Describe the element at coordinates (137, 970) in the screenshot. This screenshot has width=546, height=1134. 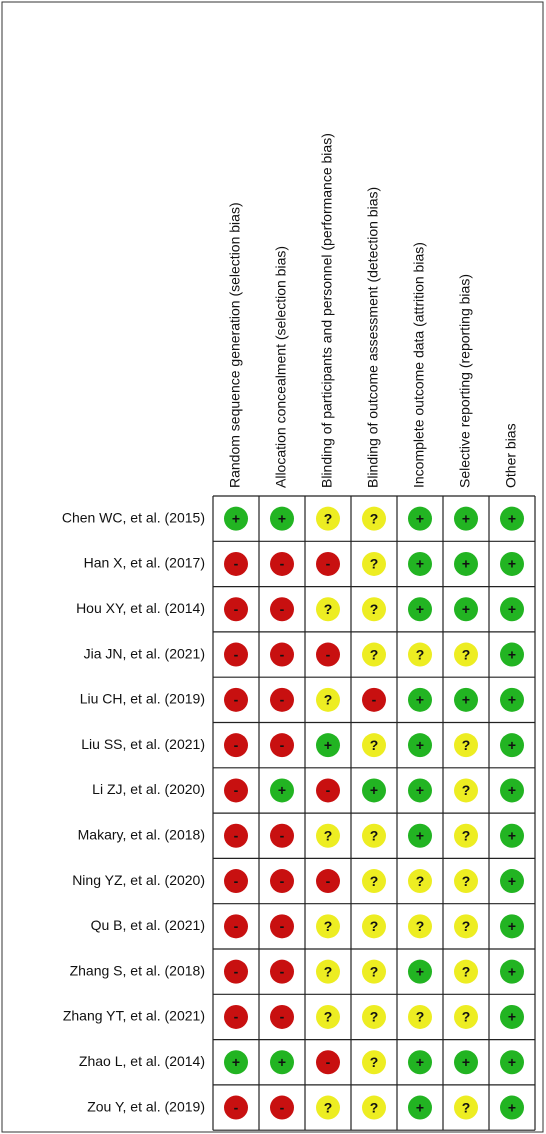
I see `study-label: Zhang S, et al. (2018)` at that location.